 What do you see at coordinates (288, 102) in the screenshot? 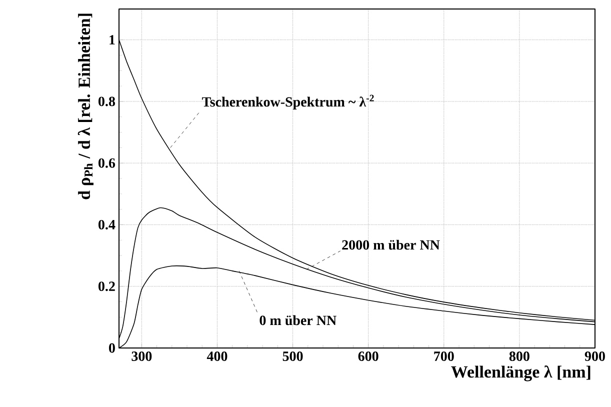
I see `annotation: Tscherenkow-Spektrum ~ λ$^{-2}$` at bounding box center [288, 102].